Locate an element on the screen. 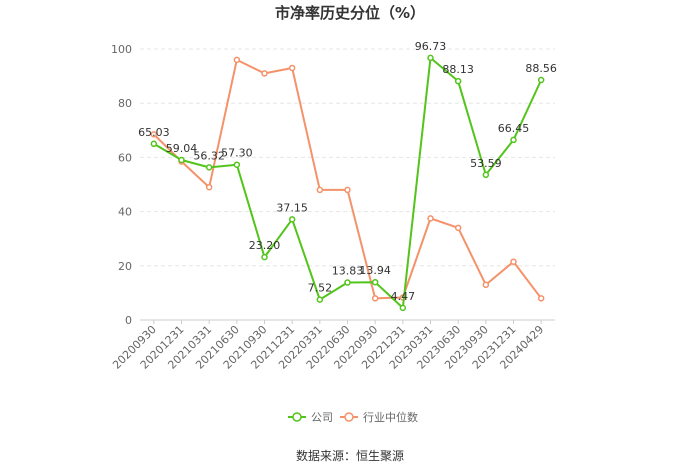  chart-title: 市净率历史分位（%） is located at coordinates (350, 13).